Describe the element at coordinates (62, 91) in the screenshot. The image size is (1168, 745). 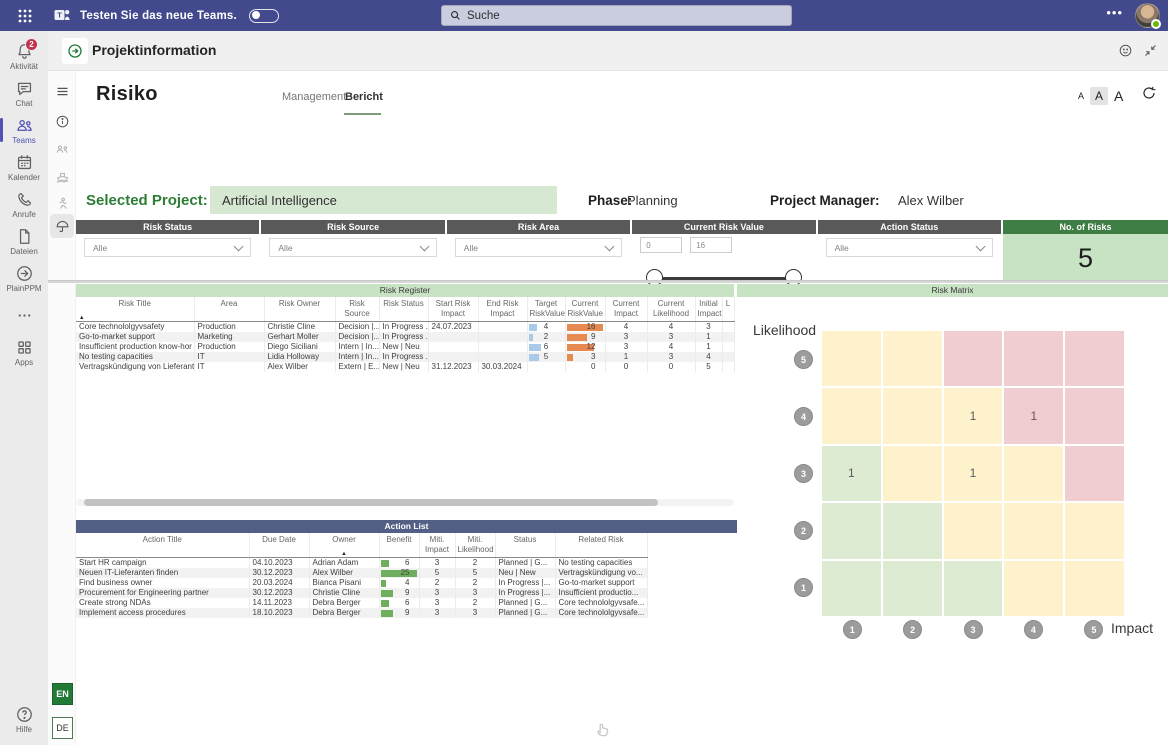
I see `menu-icon` at that location.